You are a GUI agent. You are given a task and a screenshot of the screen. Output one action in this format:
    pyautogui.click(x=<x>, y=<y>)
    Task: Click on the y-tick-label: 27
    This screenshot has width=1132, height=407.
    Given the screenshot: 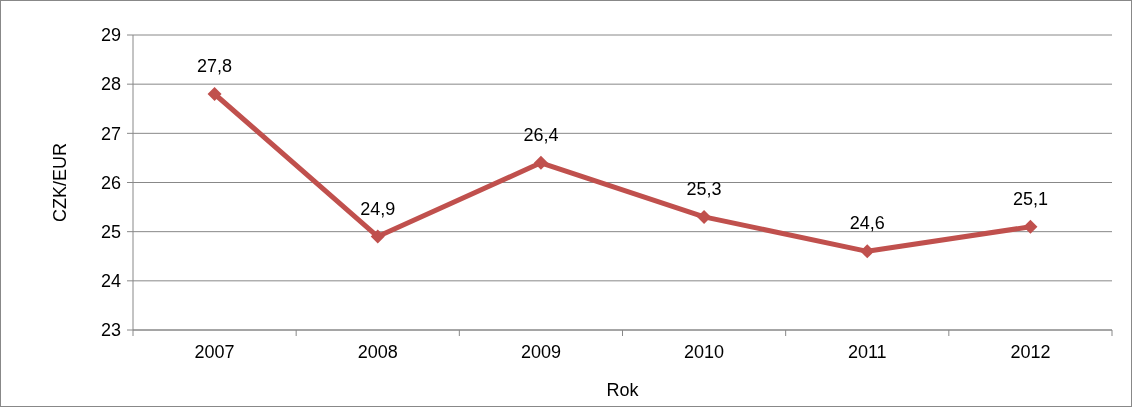 What is the action you would take?
    pyautogui.click(x=110, y=133)
    